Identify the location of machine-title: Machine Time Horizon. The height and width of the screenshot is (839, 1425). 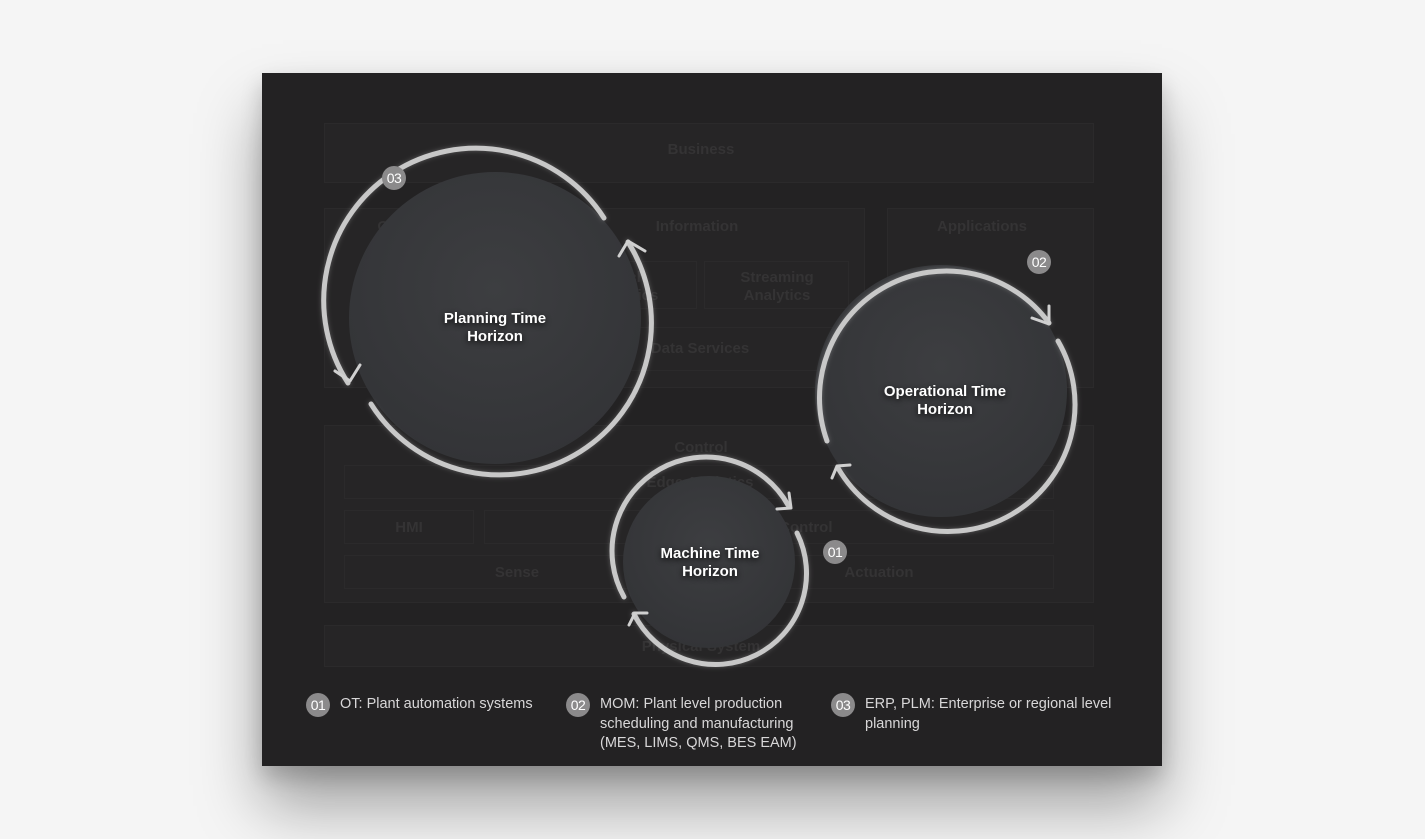
(710, 562).